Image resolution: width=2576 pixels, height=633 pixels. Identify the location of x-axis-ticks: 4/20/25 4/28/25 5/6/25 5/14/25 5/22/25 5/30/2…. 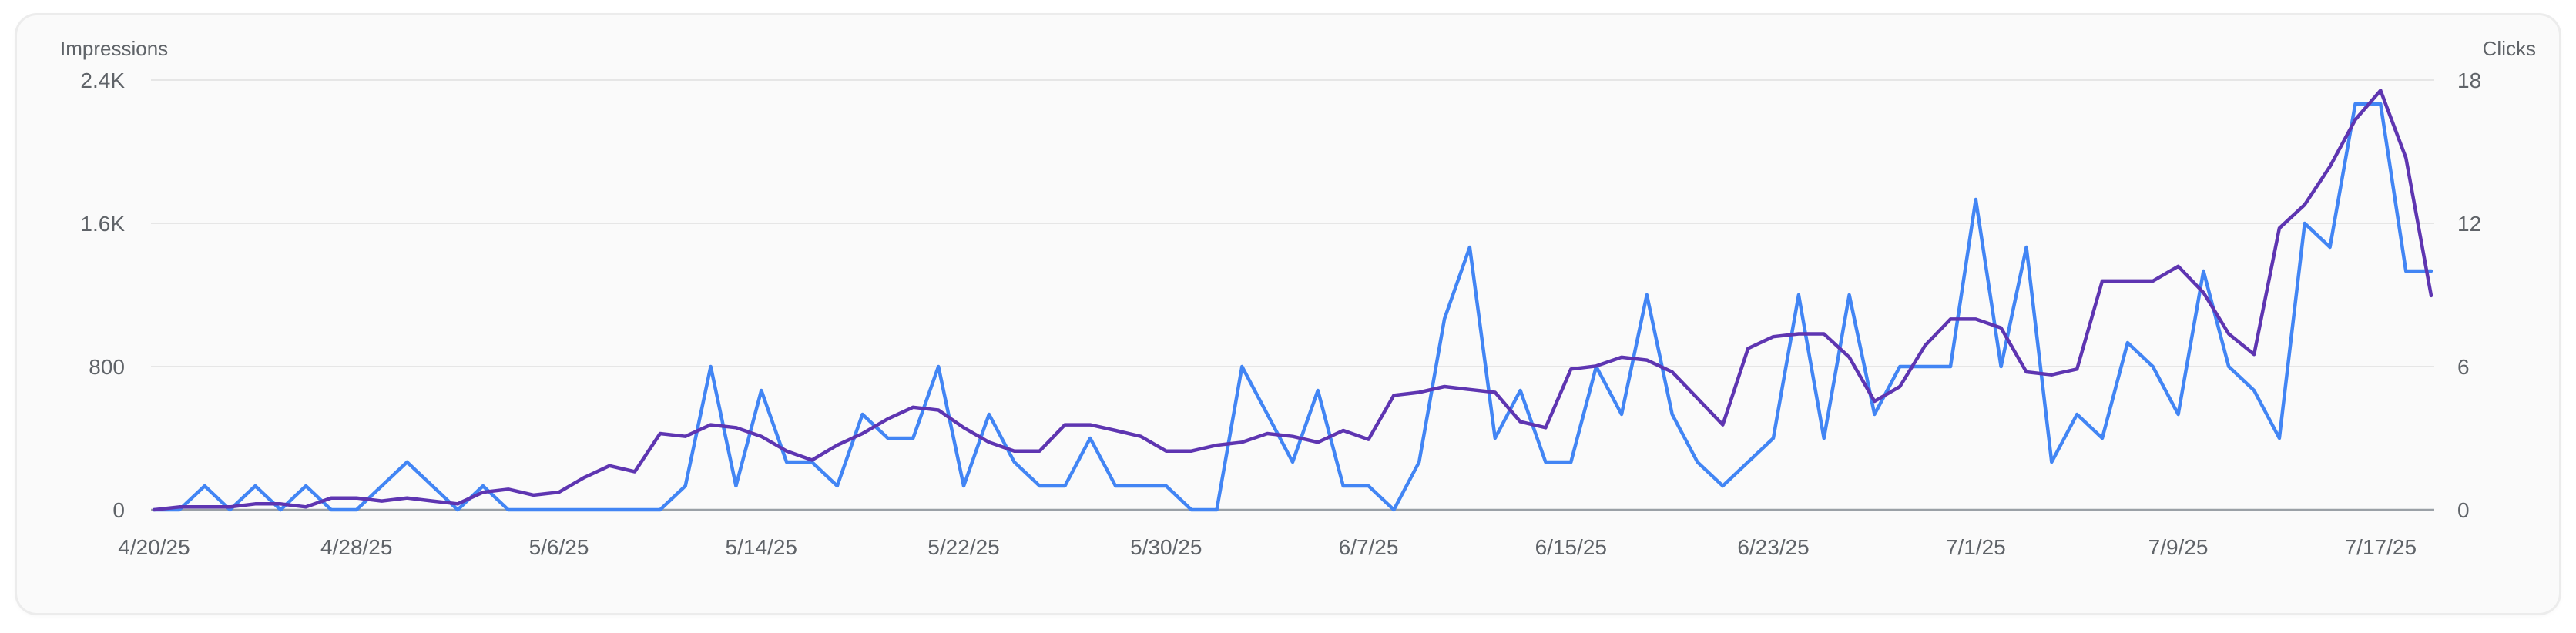
(1267, 547).